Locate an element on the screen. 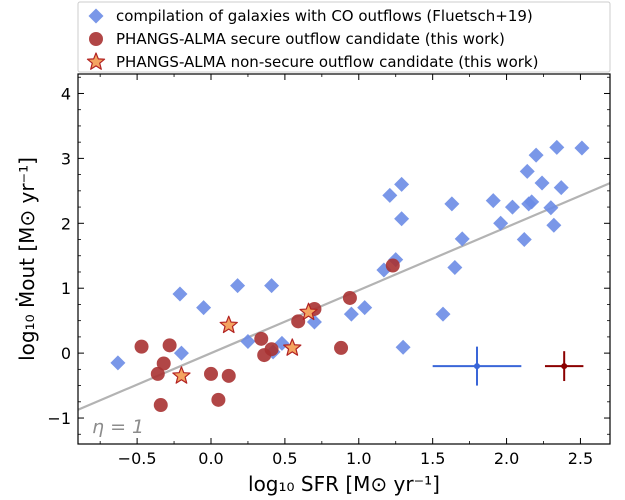  series-star-points is located at coordinates (245, 343).